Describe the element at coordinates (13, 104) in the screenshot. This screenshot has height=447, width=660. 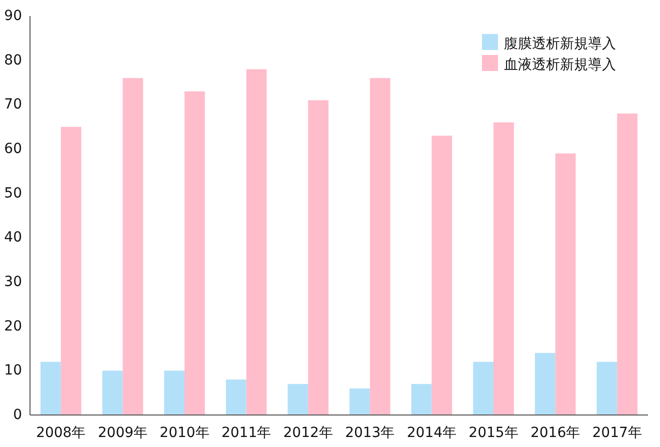
I see `y-tick-label: 70` at that location.